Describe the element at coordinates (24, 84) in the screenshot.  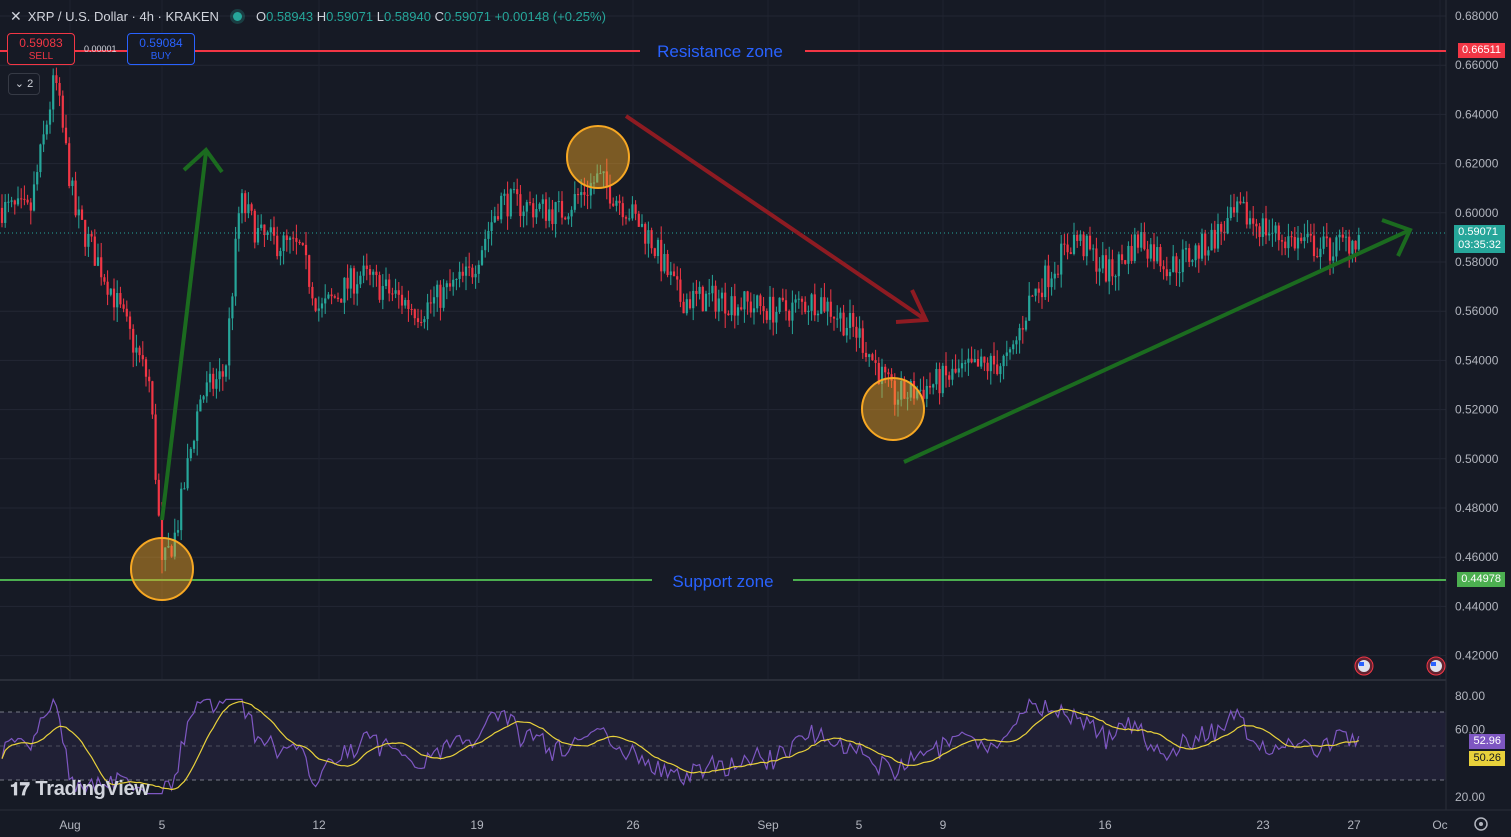
I see `indicator-collapse-button: ⌄ 2` at that location.